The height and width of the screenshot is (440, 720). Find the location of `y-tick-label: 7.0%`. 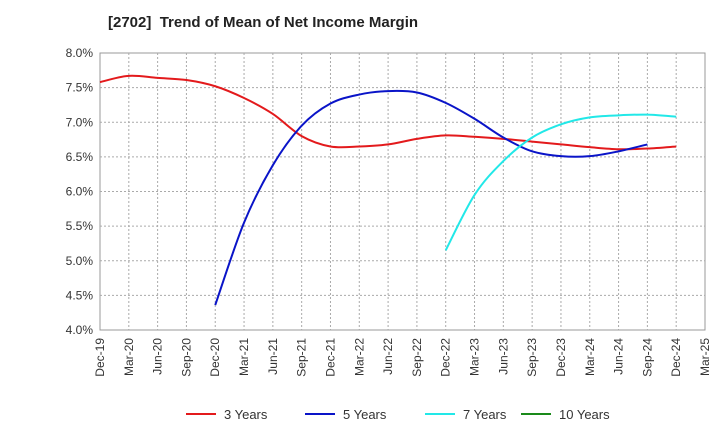

y-tick-label: 7.0% is located at coordinates (80, 122).